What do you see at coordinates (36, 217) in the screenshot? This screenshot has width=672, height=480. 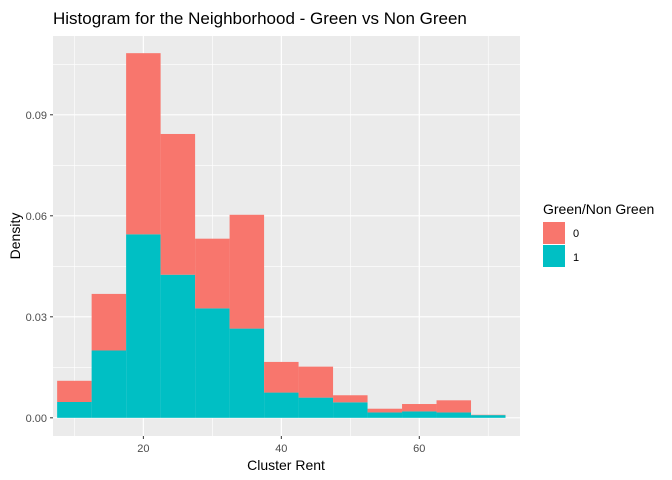 I see `y-tick-label: 0.06` at bounding box center [36, 217].